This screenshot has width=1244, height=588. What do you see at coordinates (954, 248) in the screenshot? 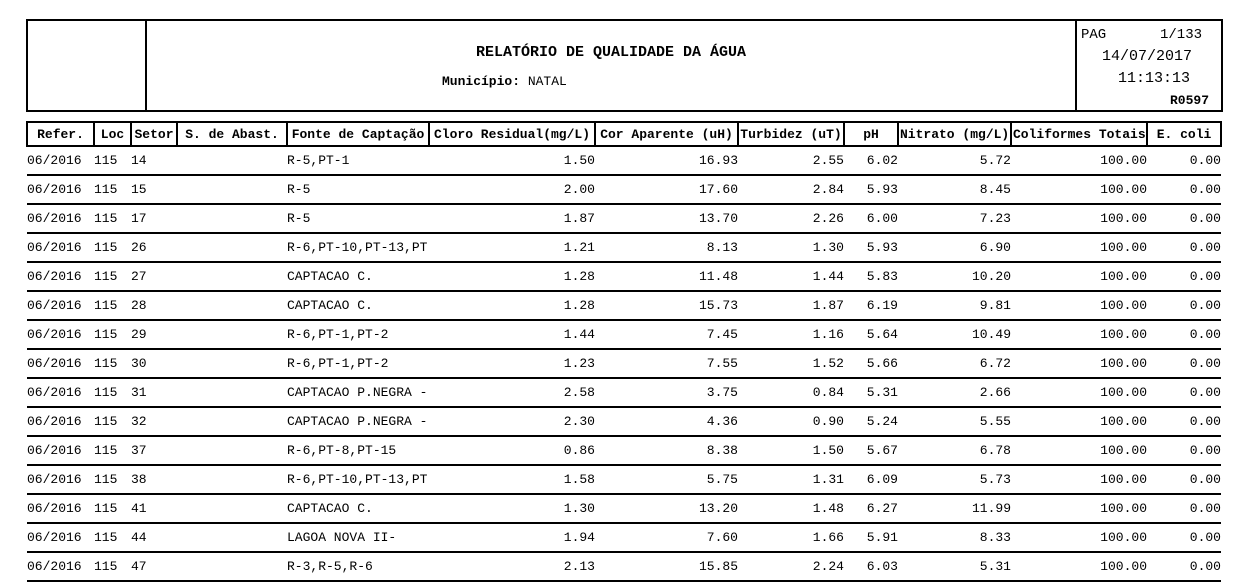
I see `cell-nitrato: 6.90` at bounding box center [954, 248].